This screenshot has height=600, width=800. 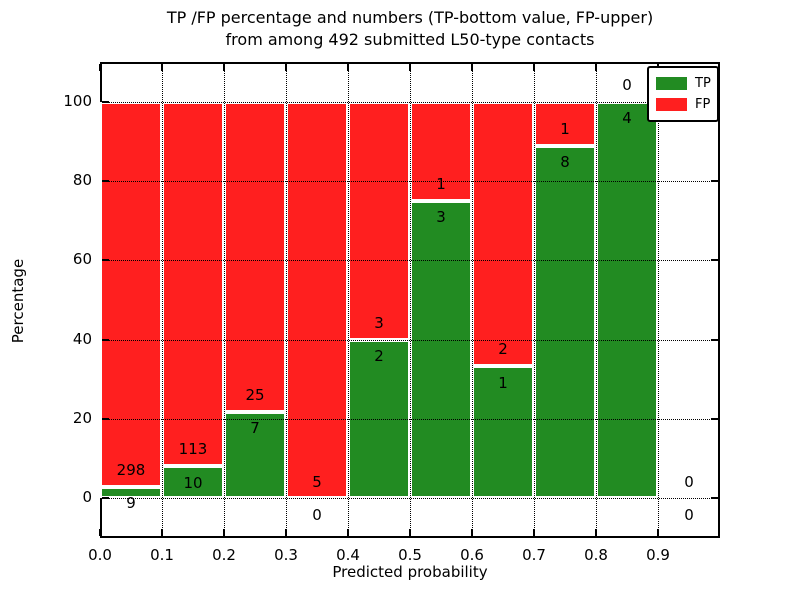 I want to click on y-tick-label: 20, so click(x=82, y=418).